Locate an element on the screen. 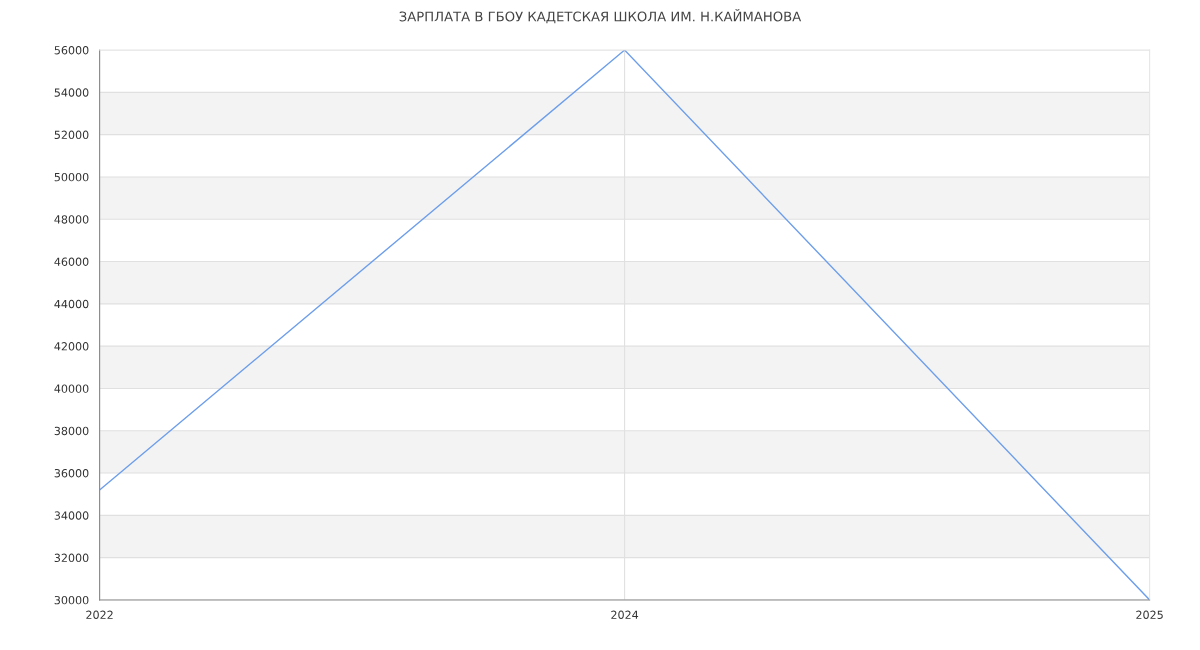 Image resolution: width=1200 pixels, height=650 pixels. y-tick-label: 54000 is located at coordinates (71, 92).